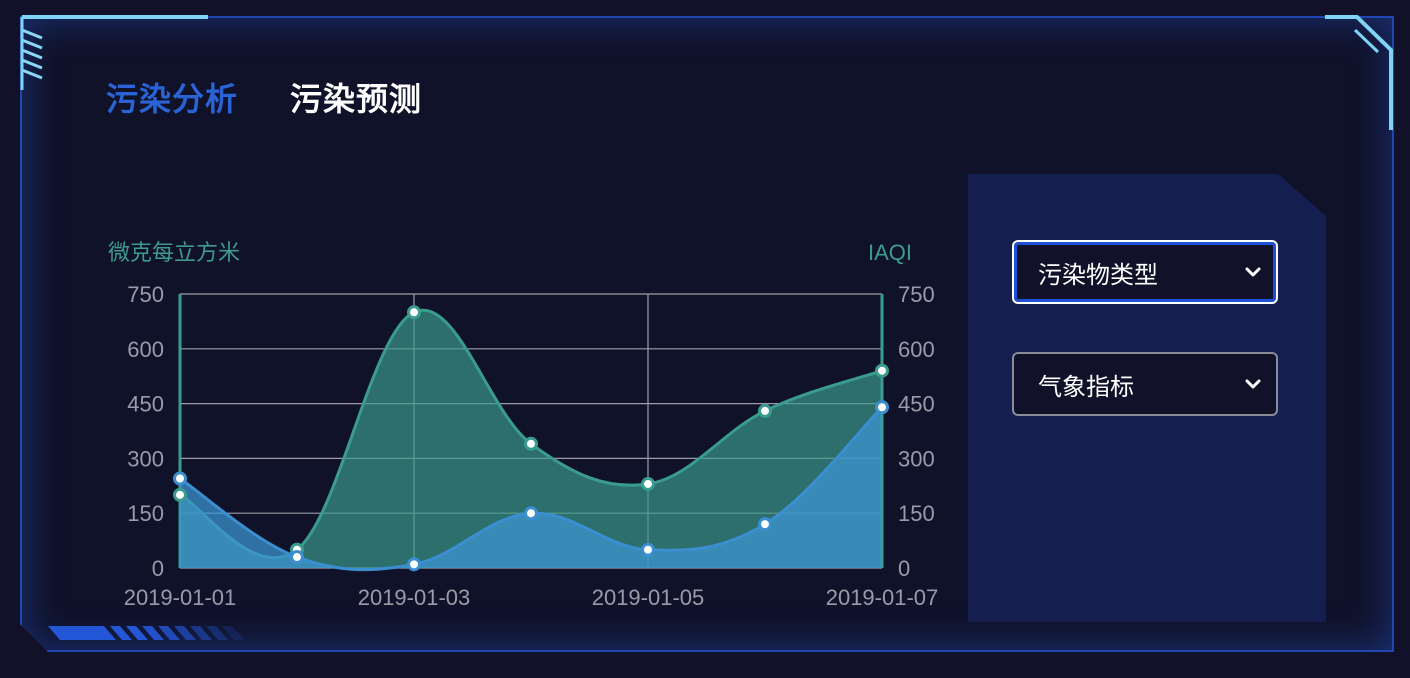 The width and height of the screenshot is (1410, 678). What do you see at coordinates (1098, 274) in the screenshot?
I see `pollutant-type-label: 污染物类型` at bounding box center [1098, 274].